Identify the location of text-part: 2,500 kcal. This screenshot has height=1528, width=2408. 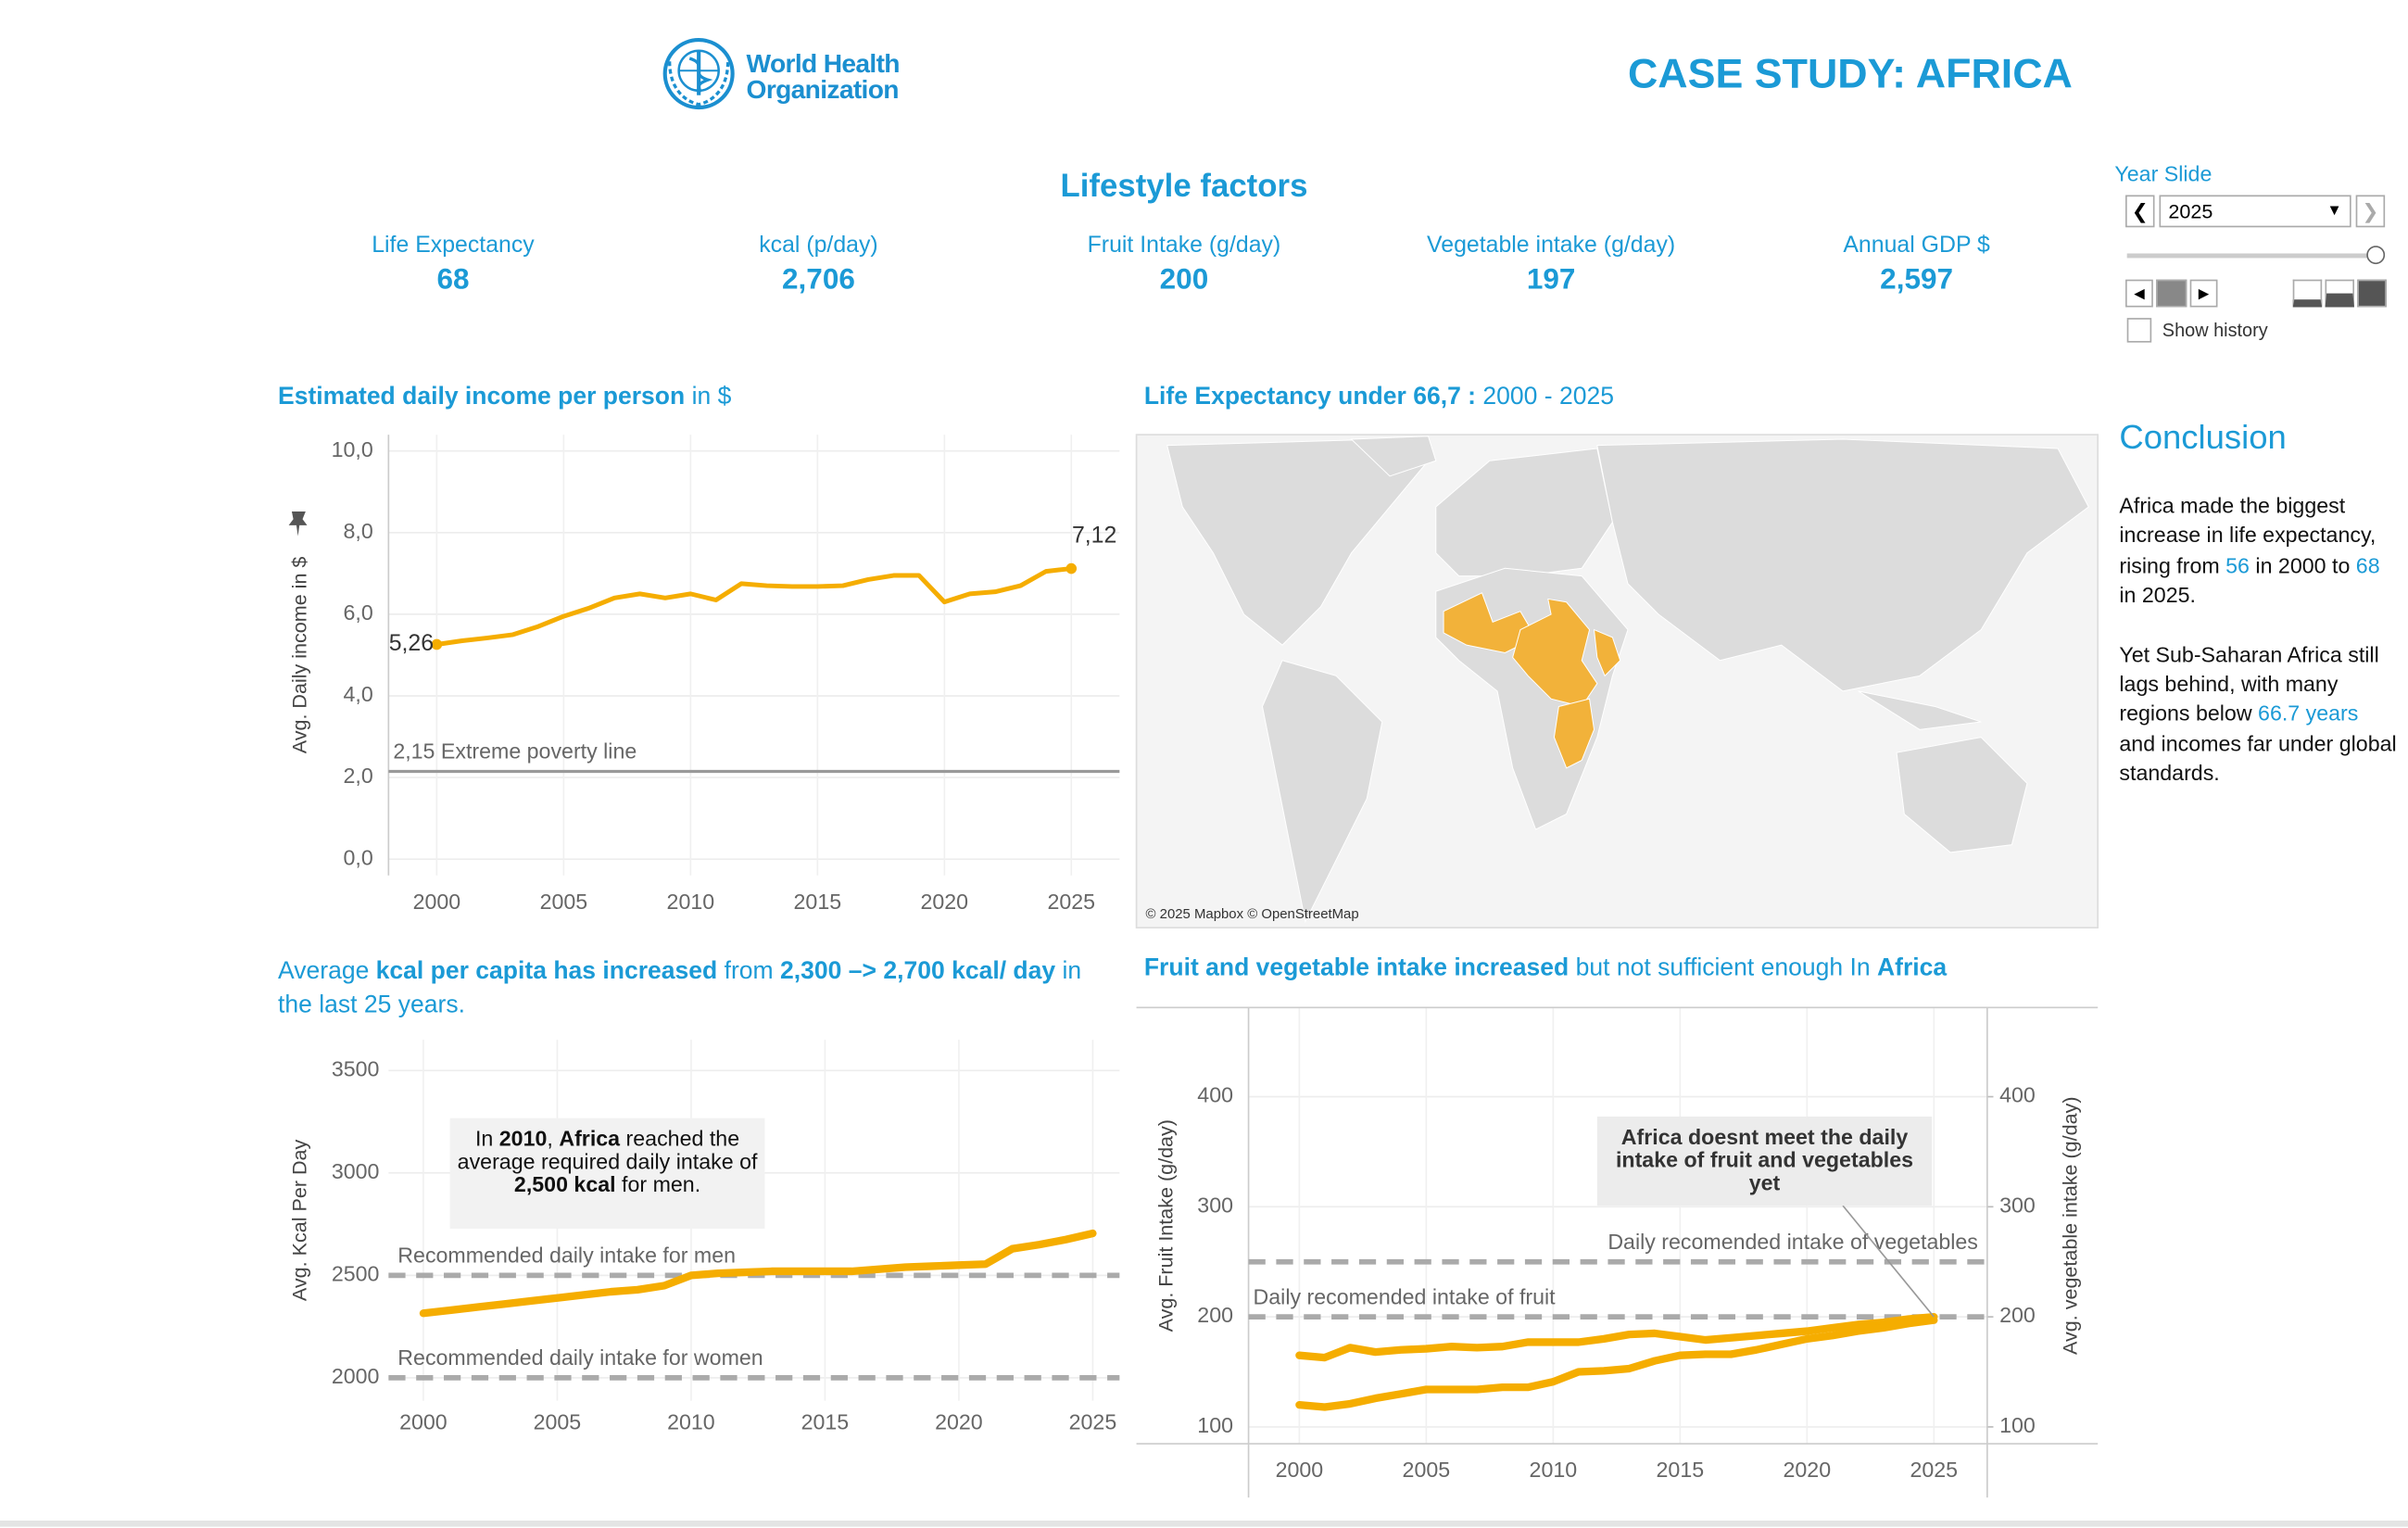
(564, 1184).